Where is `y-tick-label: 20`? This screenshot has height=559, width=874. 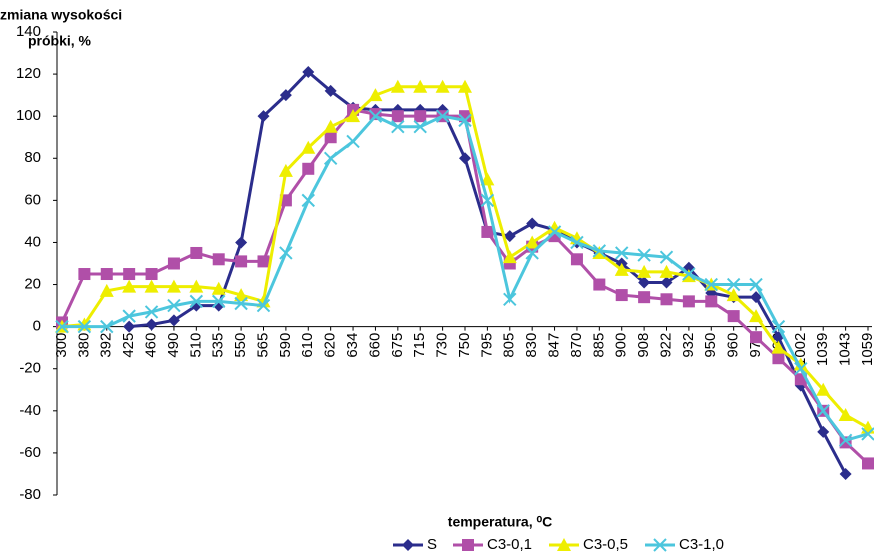 y-tick-label: 20 is located at coordinates (32, 284).